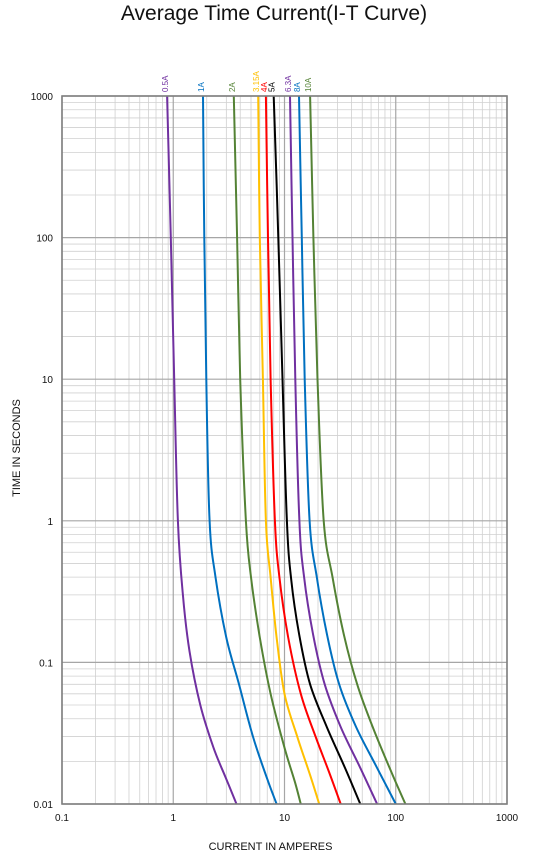 This screenshot has width=548, height=856. Describe the element at coordinates (42, 97) in the screenshot. I see `y-tick-label: 1000` at that location.